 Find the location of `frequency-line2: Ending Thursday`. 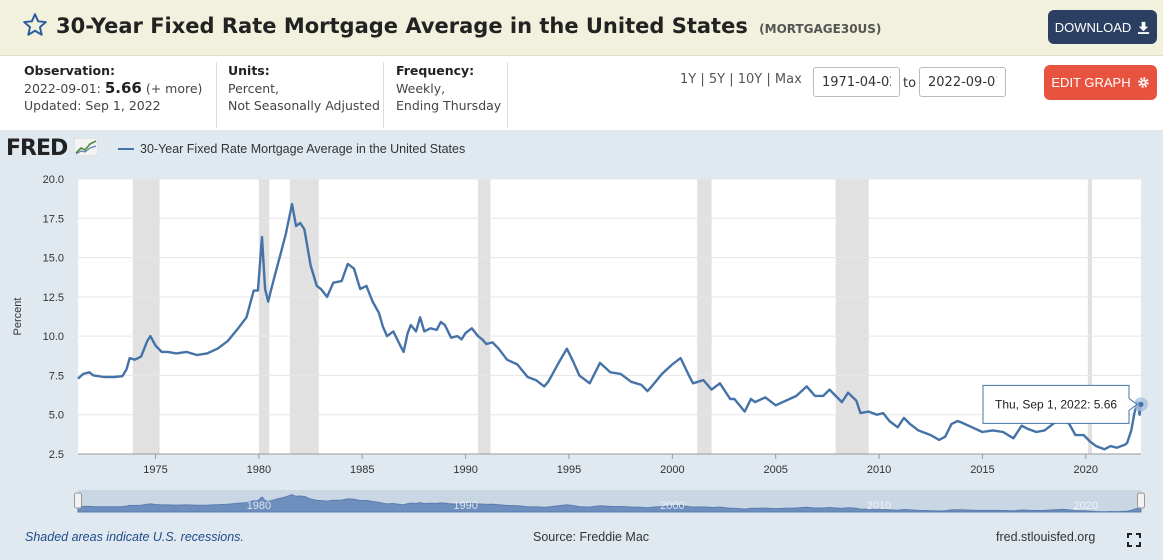

frequency-line2: Ending Thursday is located at coordinates (449, 105).